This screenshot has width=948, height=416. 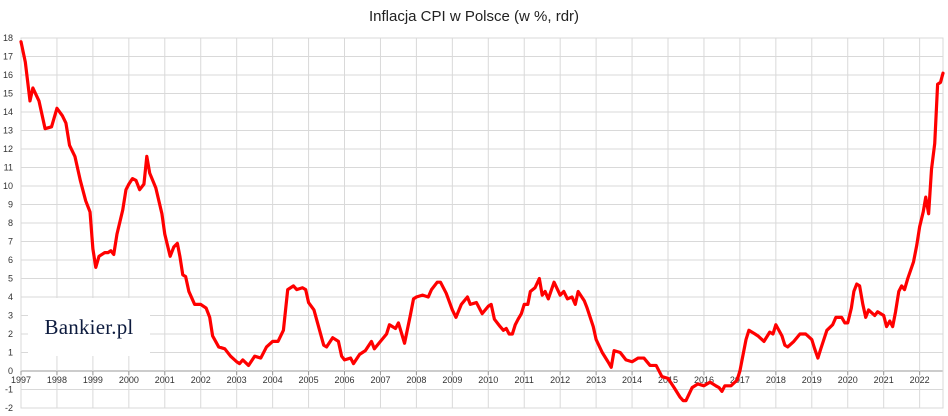 What do you see at coordinates (488, 380) in the screenshot?
I see `x-tick-label: 2010` at bounding box center [488, 380].